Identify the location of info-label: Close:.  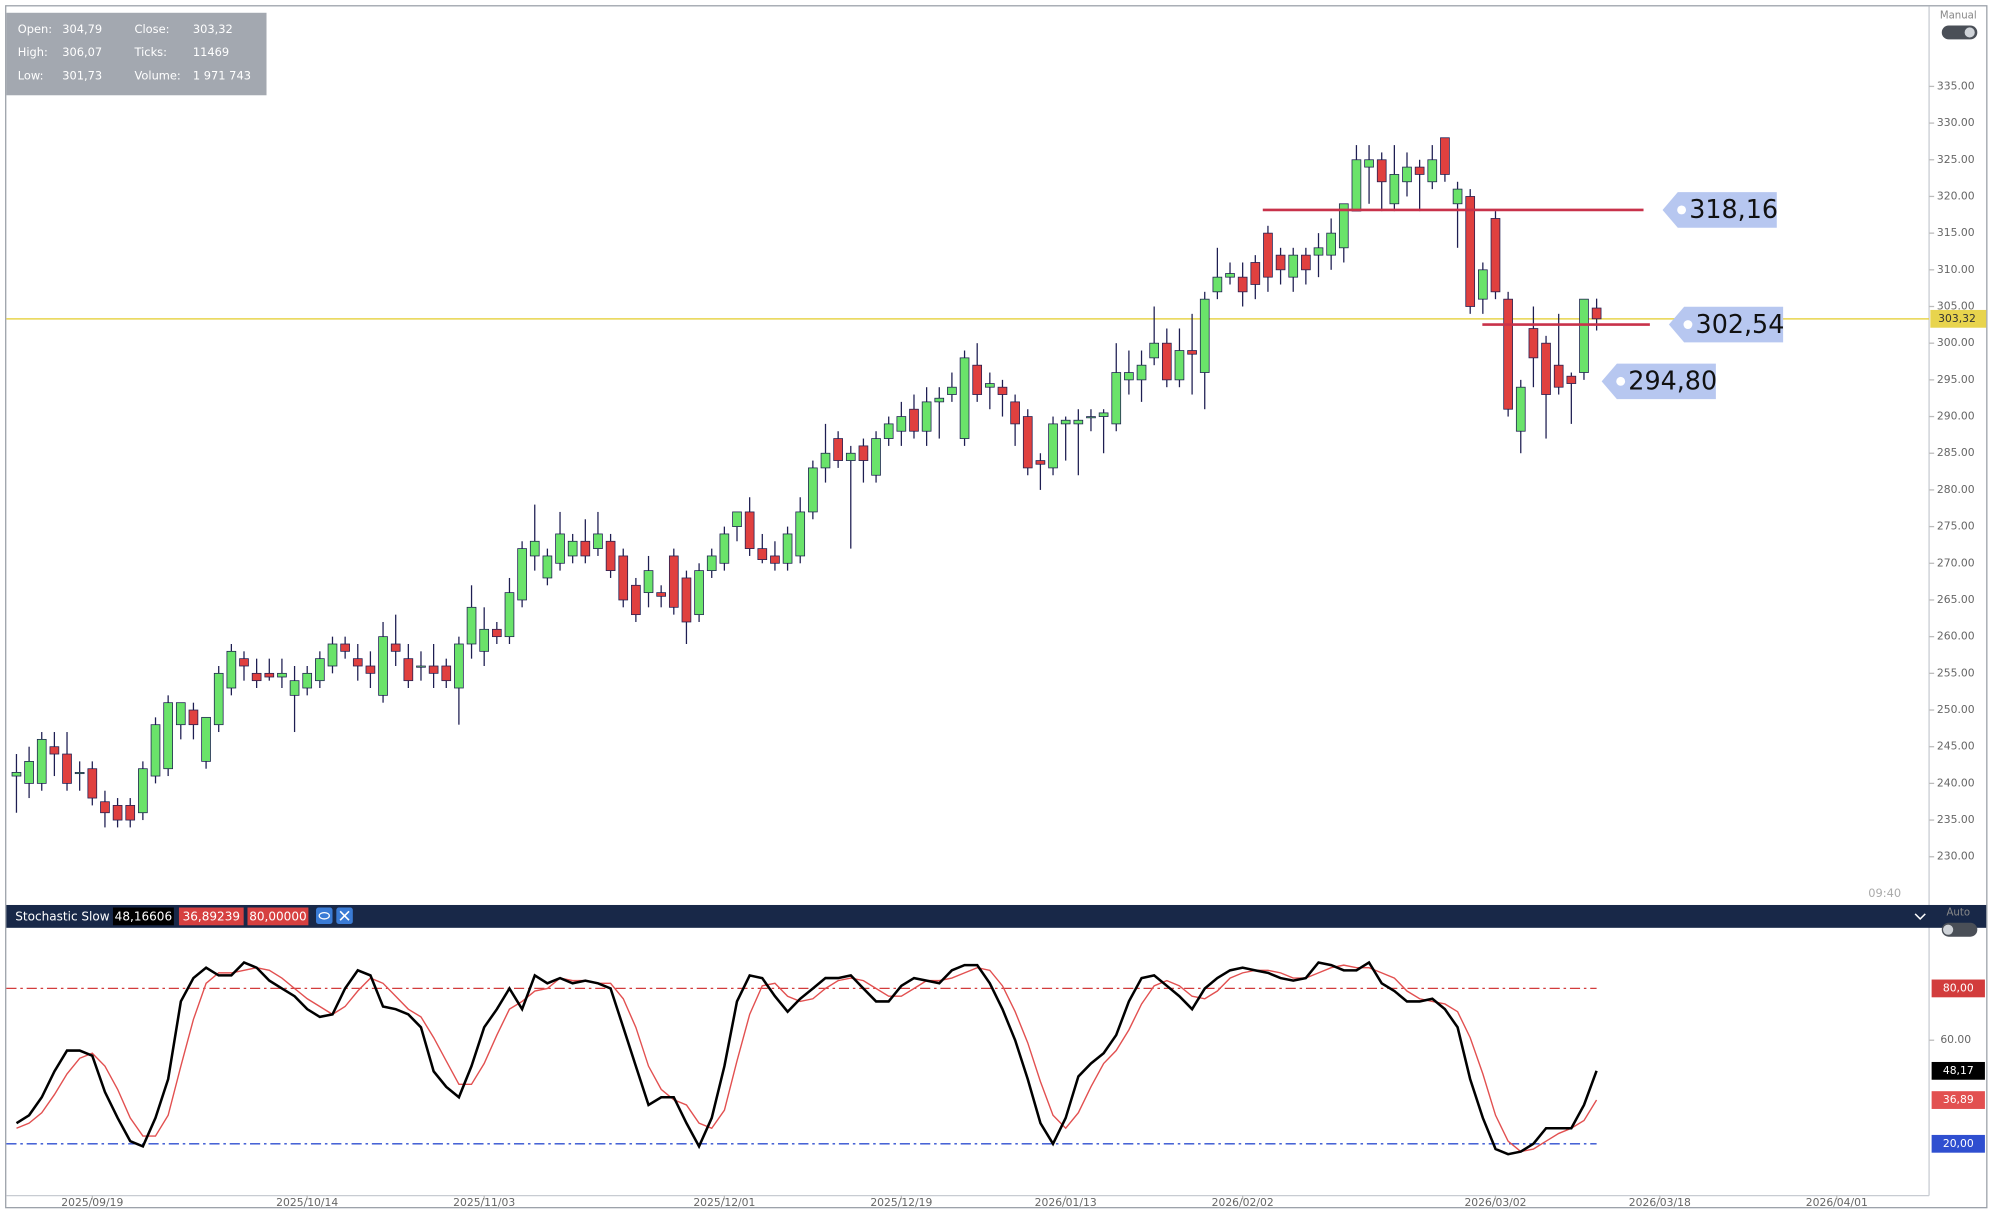
(152, 29).